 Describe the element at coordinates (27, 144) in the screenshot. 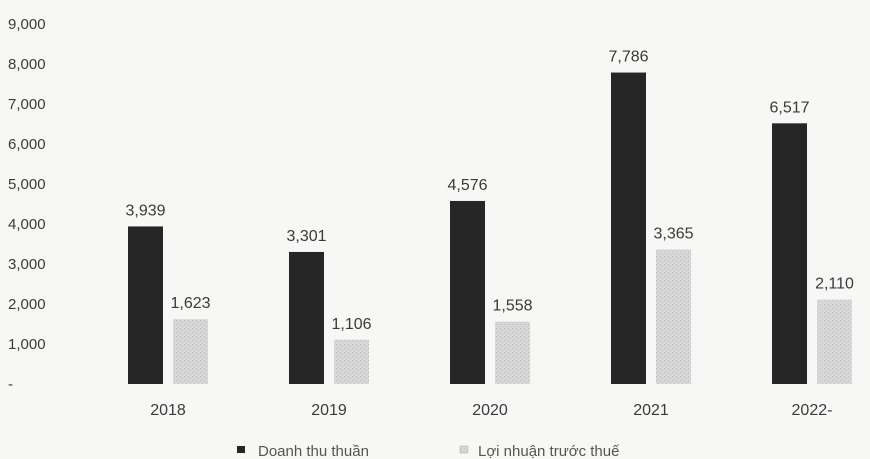

I see `y-tick-label: 6,000` at that location.